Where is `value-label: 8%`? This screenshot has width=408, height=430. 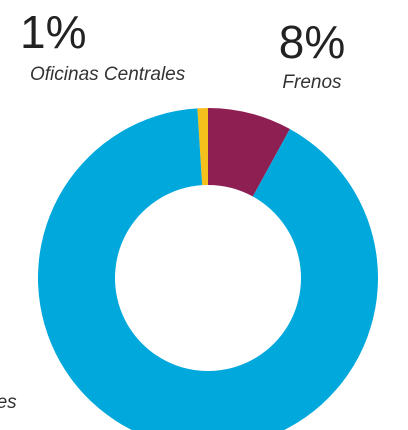 value-label: 8% is located at coordinates (312, 42).